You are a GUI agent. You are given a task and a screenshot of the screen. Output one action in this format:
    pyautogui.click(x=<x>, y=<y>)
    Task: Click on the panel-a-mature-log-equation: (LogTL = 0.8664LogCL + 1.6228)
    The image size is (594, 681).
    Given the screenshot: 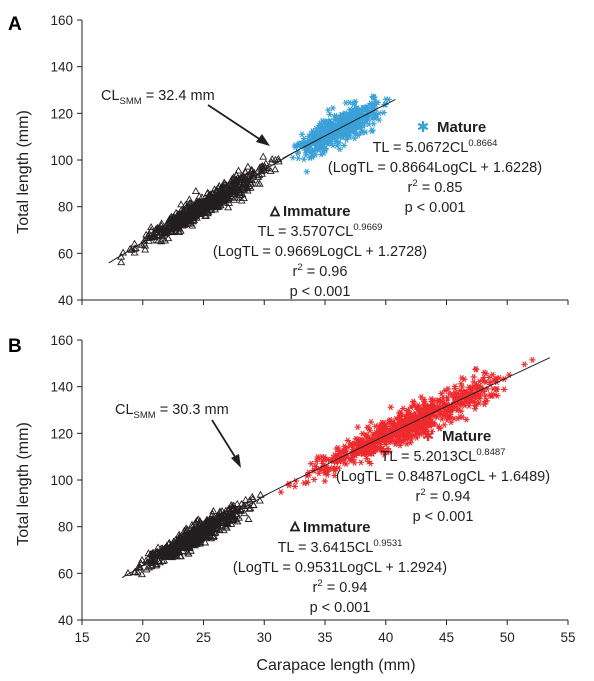 What is the action you would take?
    pyautogui.click(x=435, y=168)
    